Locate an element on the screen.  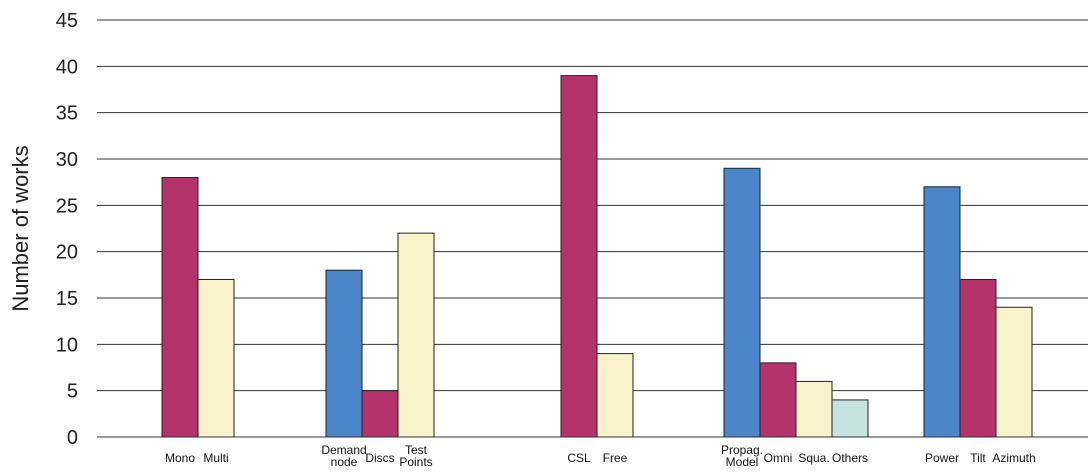
category-label: Power is located at coordinates (942, 458).